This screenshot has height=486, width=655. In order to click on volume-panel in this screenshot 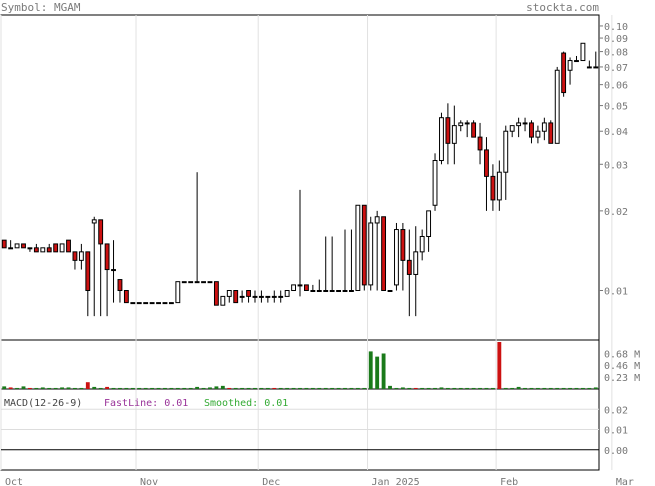, I will do `click(300, 365)`.